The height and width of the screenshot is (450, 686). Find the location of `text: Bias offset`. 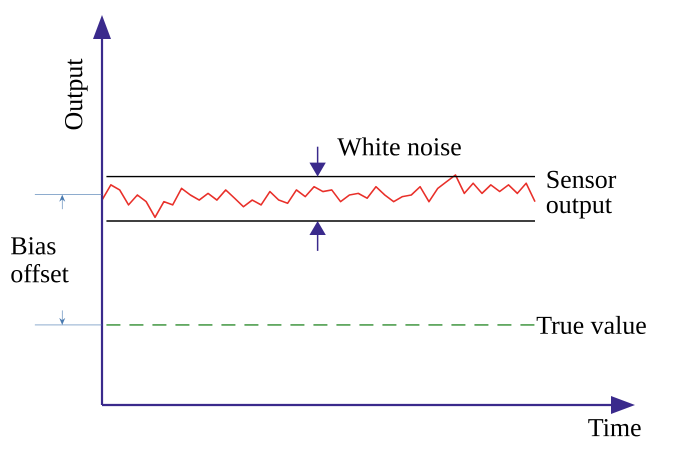

text: Bias offset is located at coordinates (40, 259).